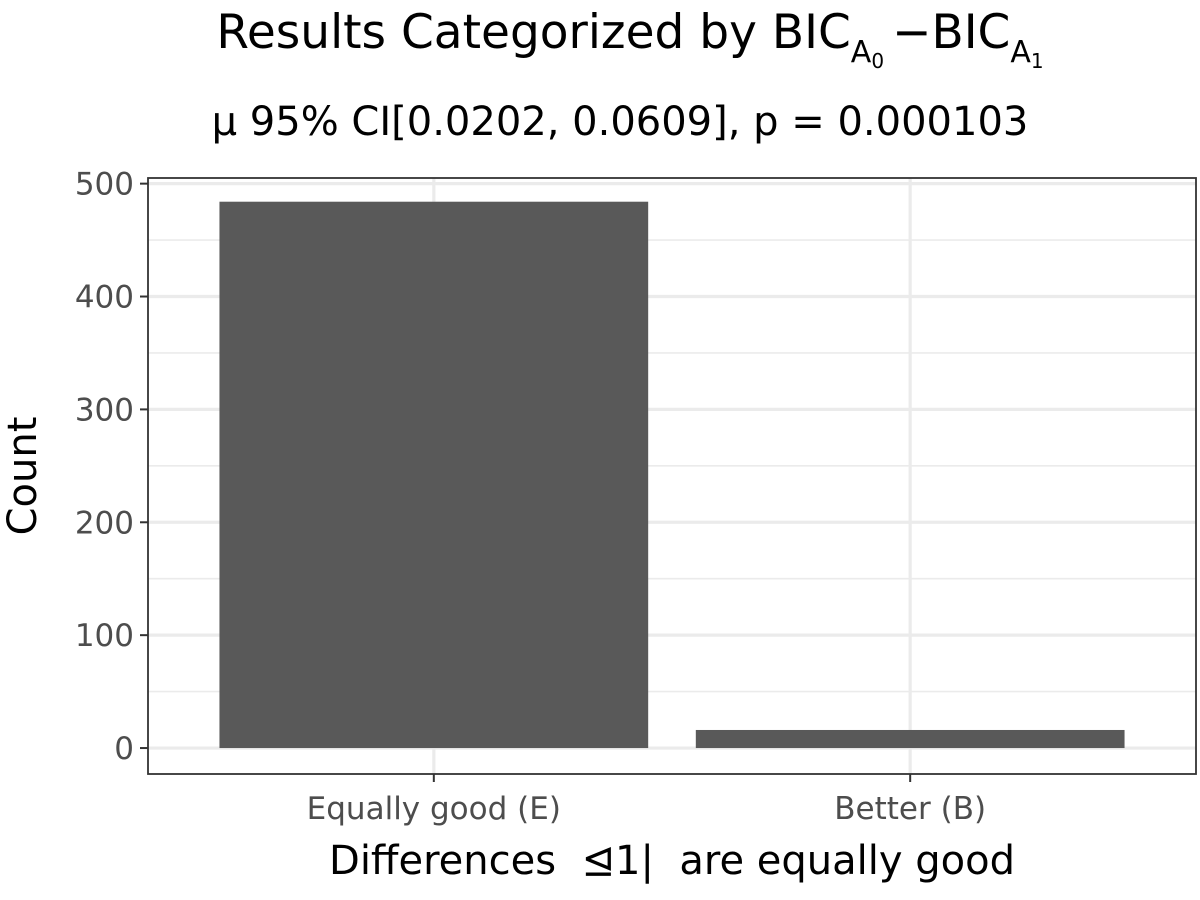 The width and height of the screenshot is (1200, 900). Describe the element at coordinates (434, 809) in the screenshot. I see `x-tick-label: Equally good (E)` at that location.